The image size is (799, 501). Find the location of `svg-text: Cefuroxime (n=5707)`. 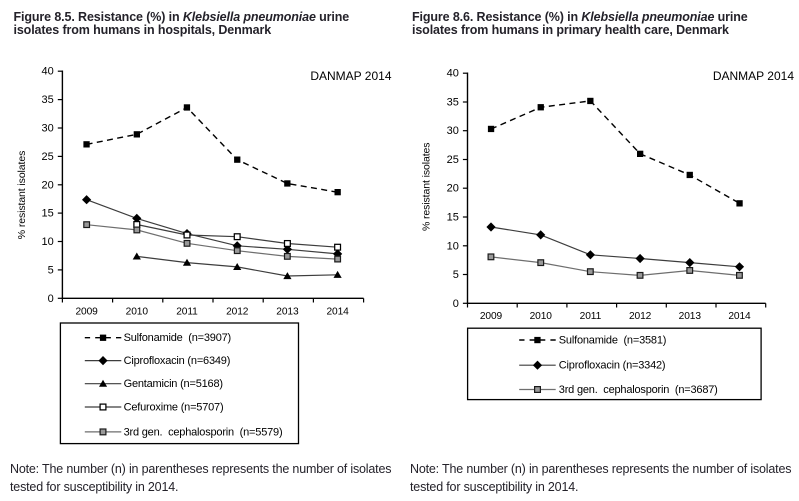

svg-text: Cefuroxime (n=5707) is located at coordinates (174, 408).